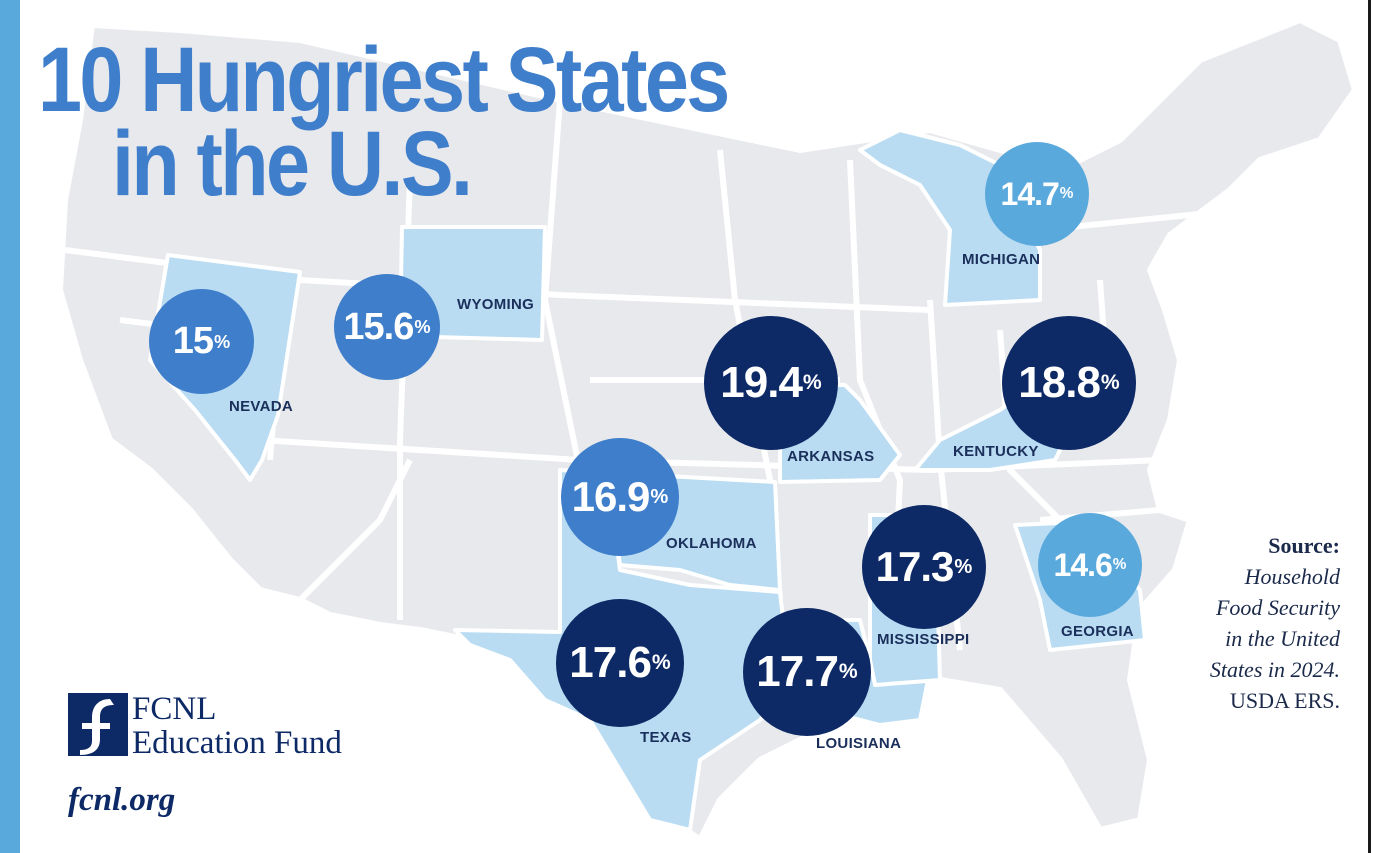  What do you see at coordinates (174, 709) in the screenshot?
I see `org-line-1: FCNL` at bounding box center [174, 709].